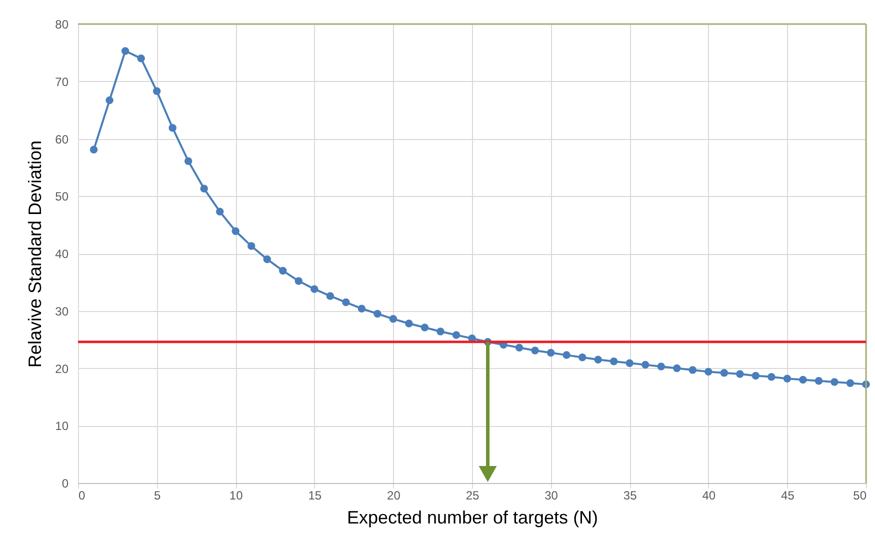 The width and height of the screenshot is (875, 555). I want to click on x-tick-label: 25, so click(473, 495).